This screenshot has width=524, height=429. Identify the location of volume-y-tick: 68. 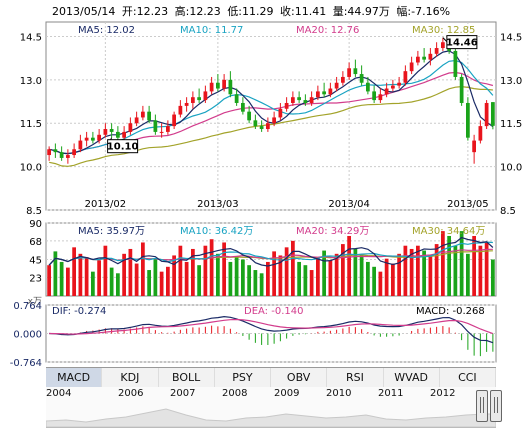
(35, 242).